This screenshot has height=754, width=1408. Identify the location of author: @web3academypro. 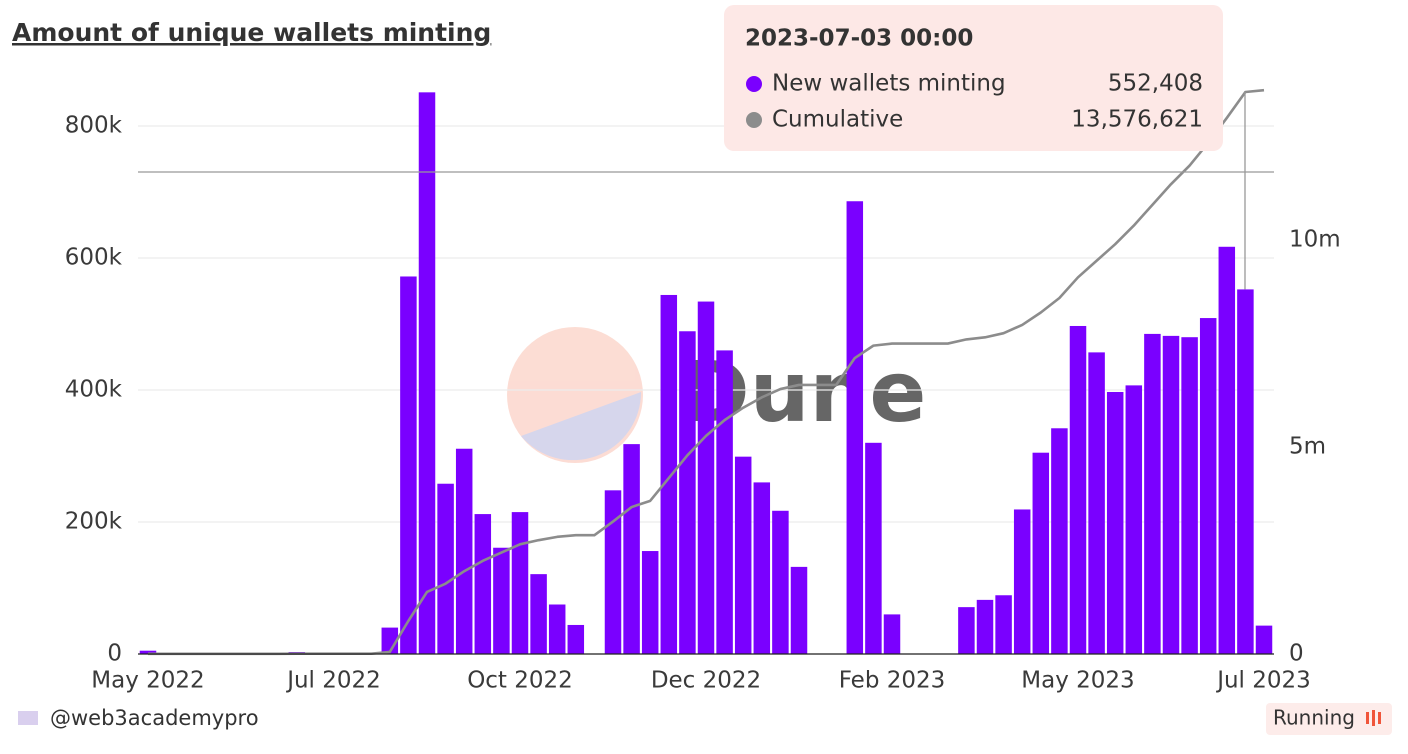
(154, 718).